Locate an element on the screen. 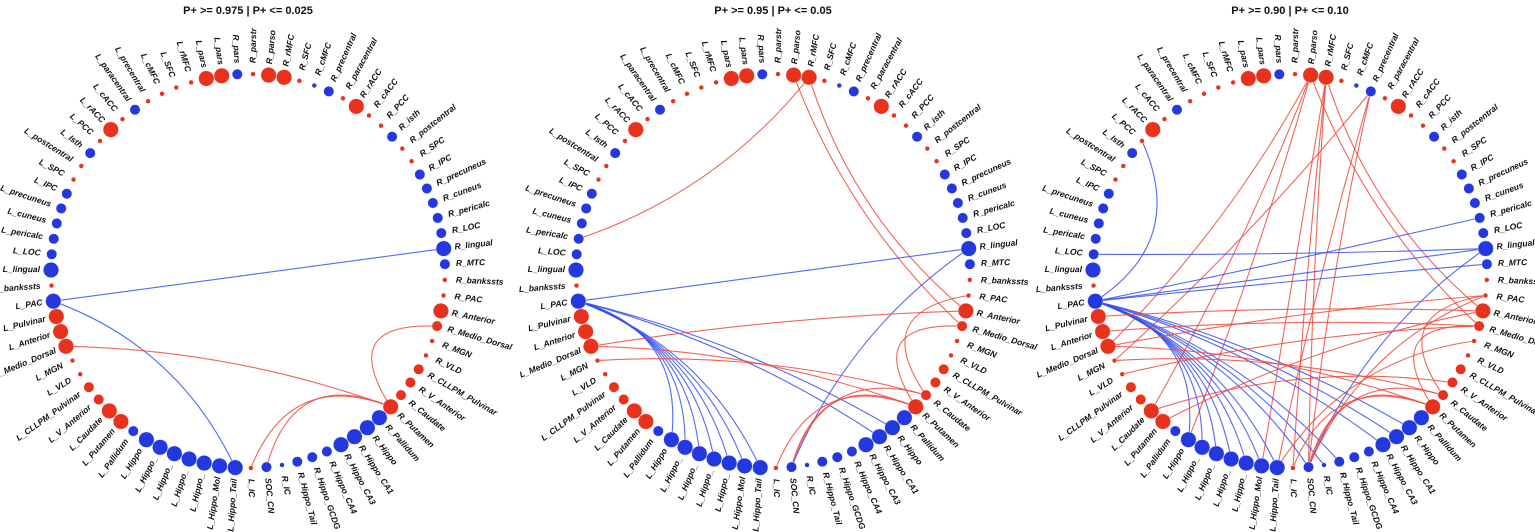  node-r-hippo-ca1 is located at coordinates (354, 436).